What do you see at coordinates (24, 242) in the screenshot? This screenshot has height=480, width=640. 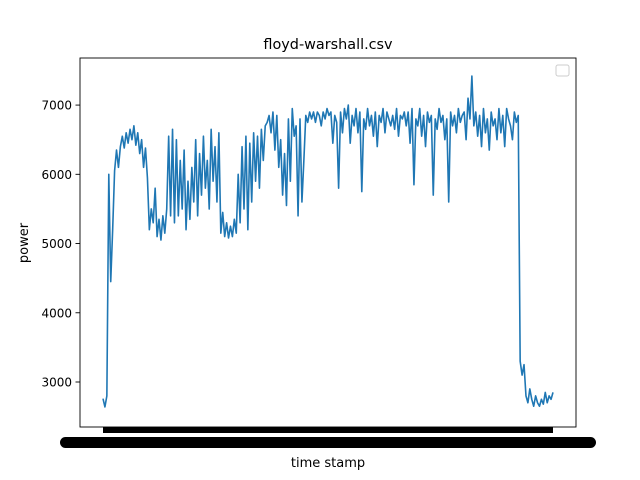 I see `y-axis-label: power` at bounding box center [24, 242].